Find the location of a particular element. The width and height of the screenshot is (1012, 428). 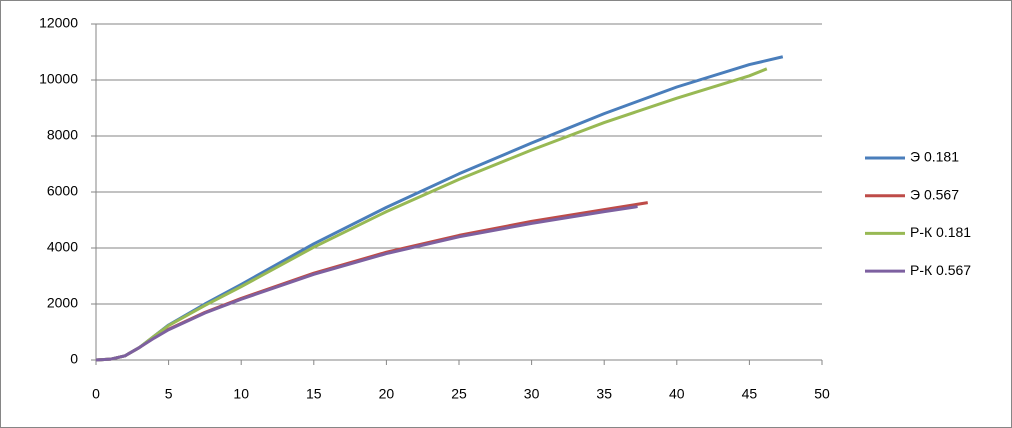

y-tick-label: 0 is located at coordinates (74, 359).